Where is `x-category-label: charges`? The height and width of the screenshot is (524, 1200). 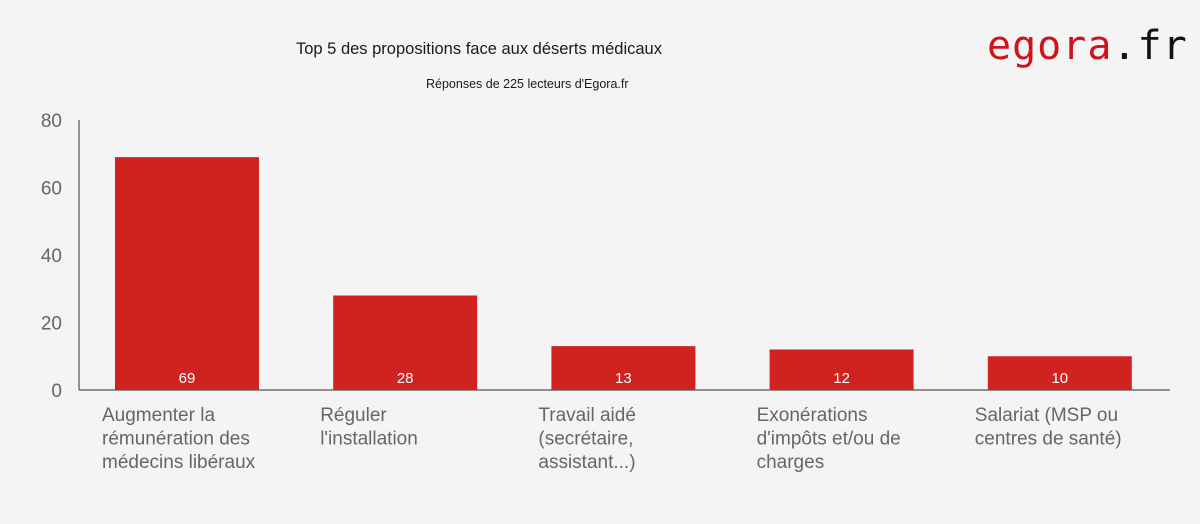
x-category-label: charges is located at coordinates (791, 462).